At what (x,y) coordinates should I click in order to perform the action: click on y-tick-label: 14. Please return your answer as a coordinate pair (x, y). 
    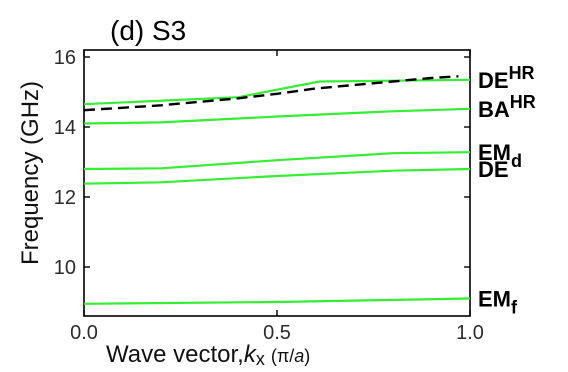
    Looking at the image, I should click on (65, 128).